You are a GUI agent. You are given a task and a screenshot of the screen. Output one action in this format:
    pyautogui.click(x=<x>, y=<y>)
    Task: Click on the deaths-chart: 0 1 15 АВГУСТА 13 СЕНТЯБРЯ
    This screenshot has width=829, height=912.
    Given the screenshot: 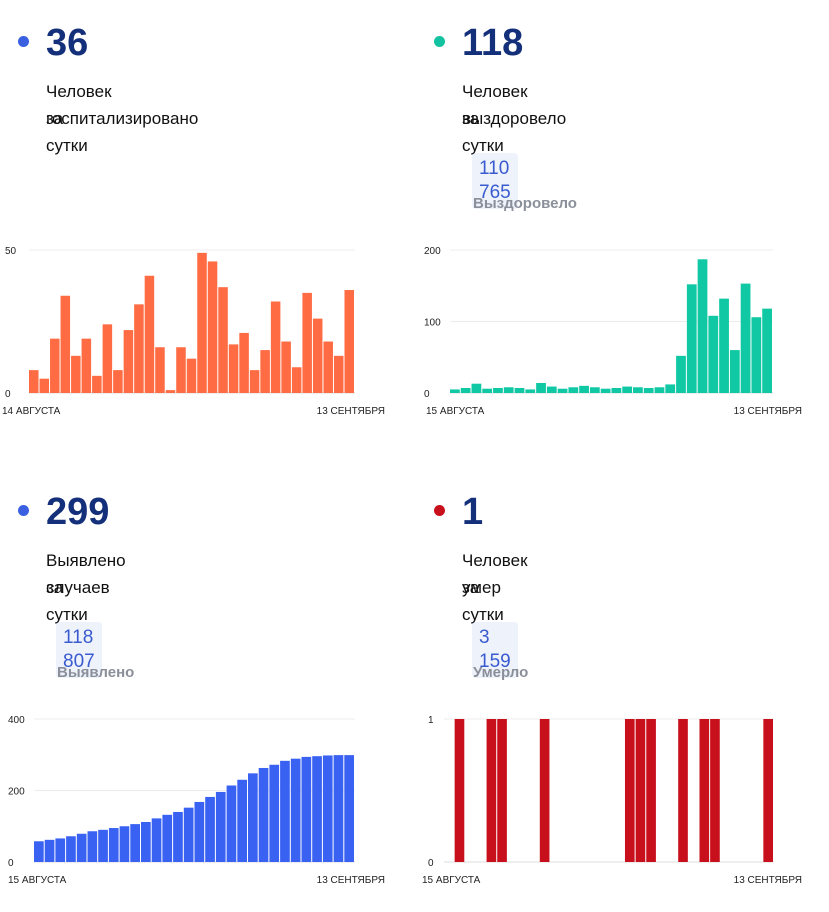 What is the action you would take?
    pyautogui.click(x=612, y=800)
    